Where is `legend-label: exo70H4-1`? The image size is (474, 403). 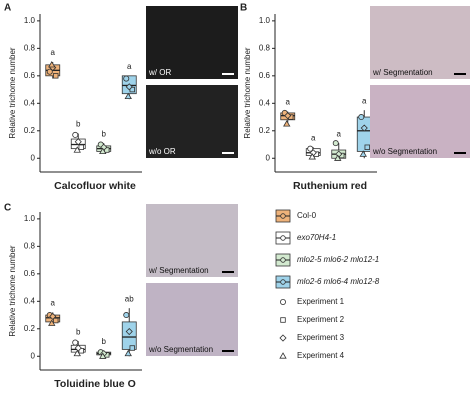
legend-label: exo70H4-1 is located at coordinates (316, 237).